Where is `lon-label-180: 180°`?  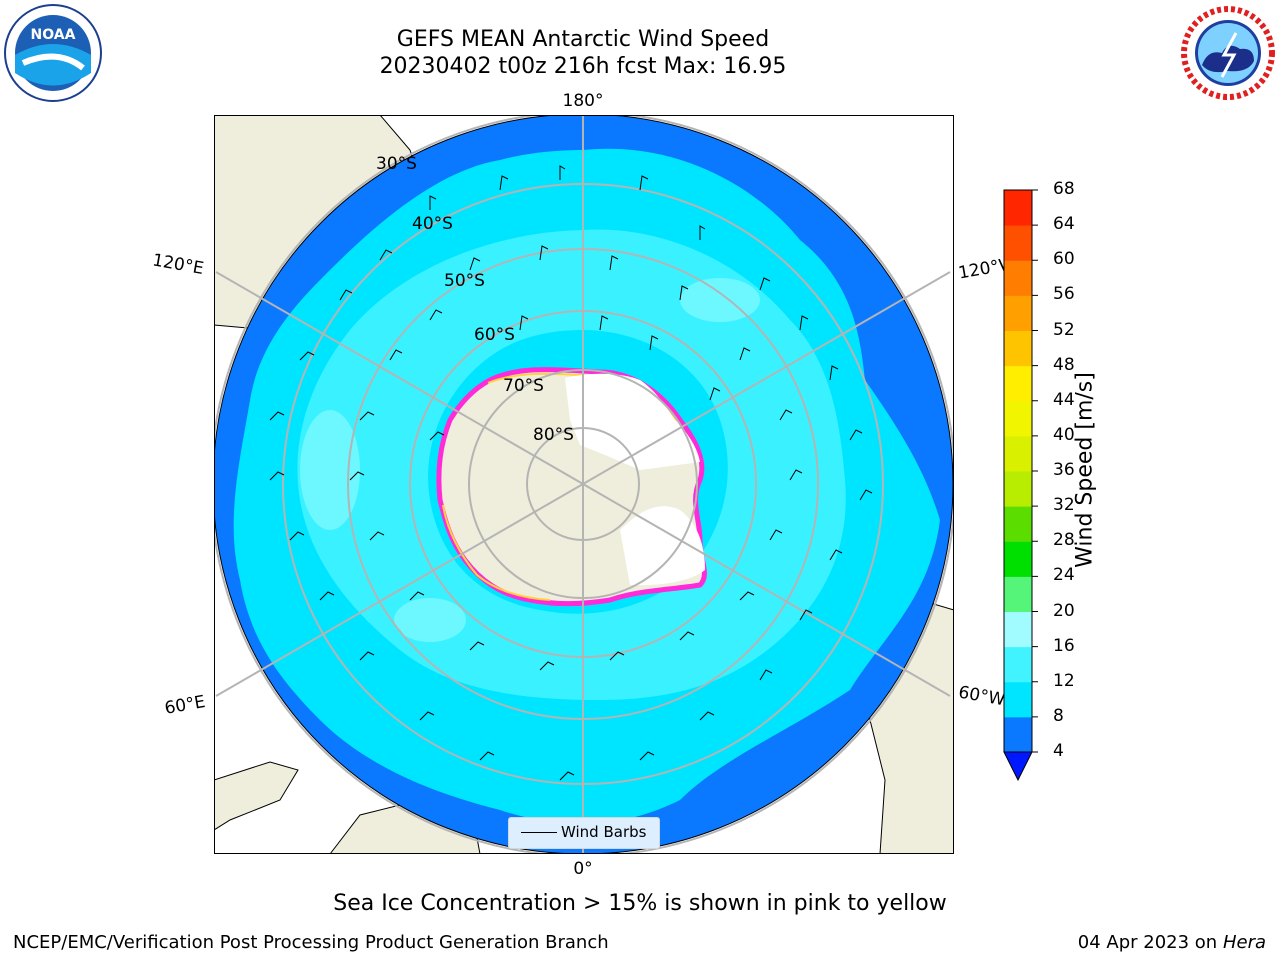
lon-label-180: 180° is located at coordinates (583, 101).